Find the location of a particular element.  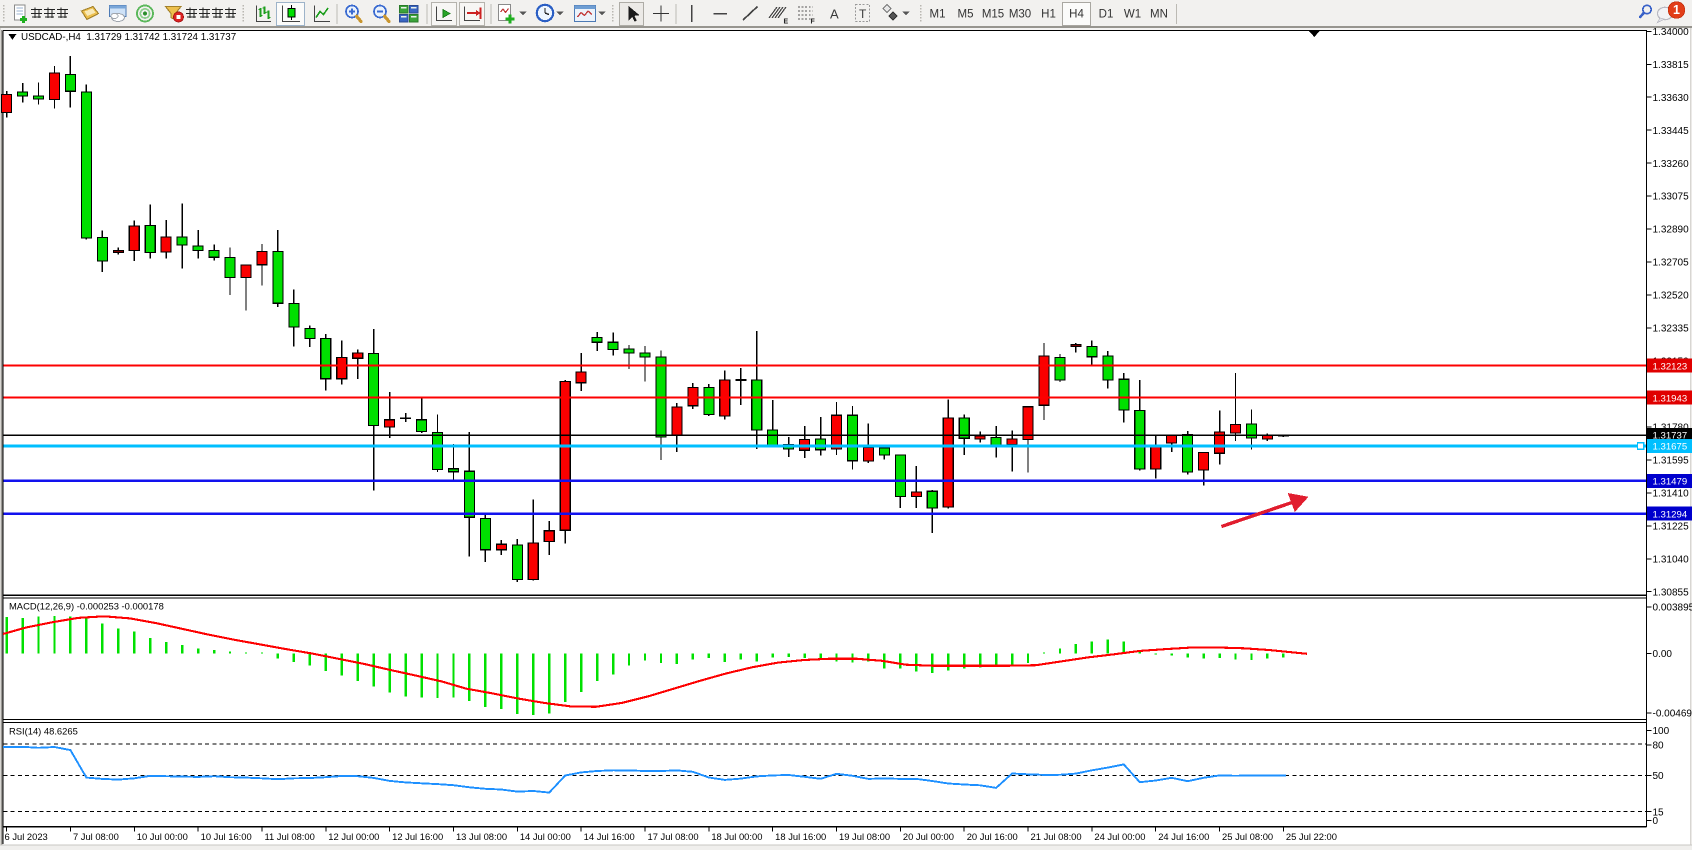

svg-text: 25 Jul 22:00 is located at coordinates (1311, 836).